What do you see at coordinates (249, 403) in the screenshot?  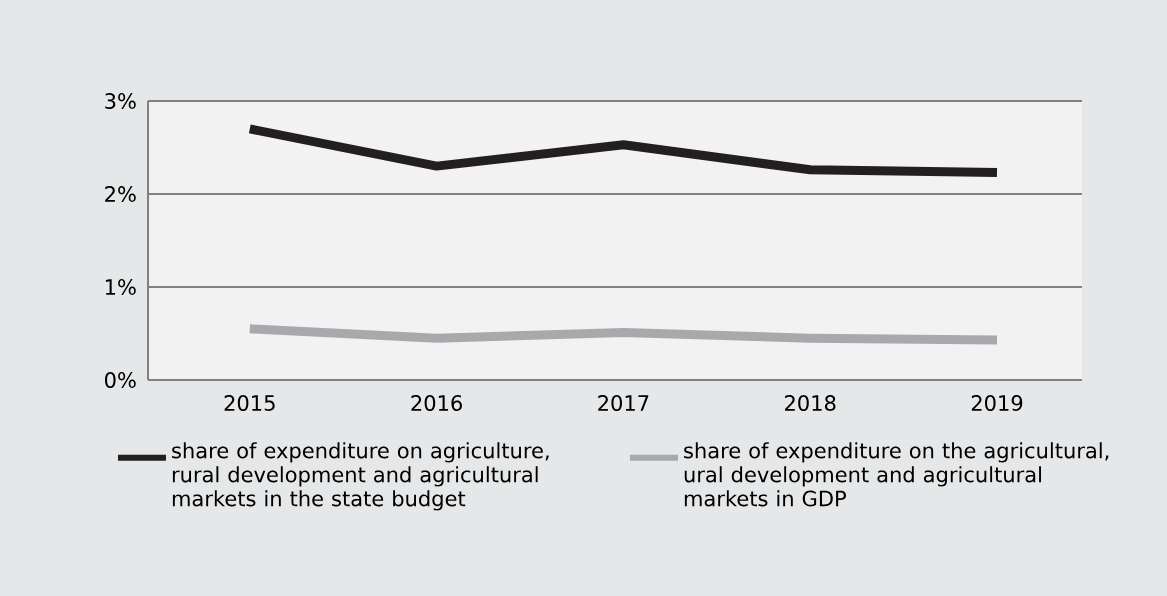 I see `x-tick-label: 2015` at bounding box center [249, 403].